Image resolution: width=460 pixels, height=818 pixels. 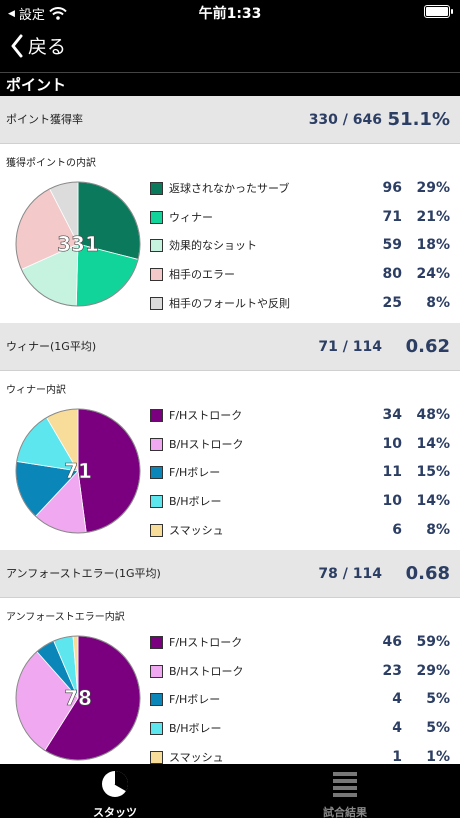 I want to click on status-bar: ◀ 設定 午前1:33, so click(x=230, y=13).